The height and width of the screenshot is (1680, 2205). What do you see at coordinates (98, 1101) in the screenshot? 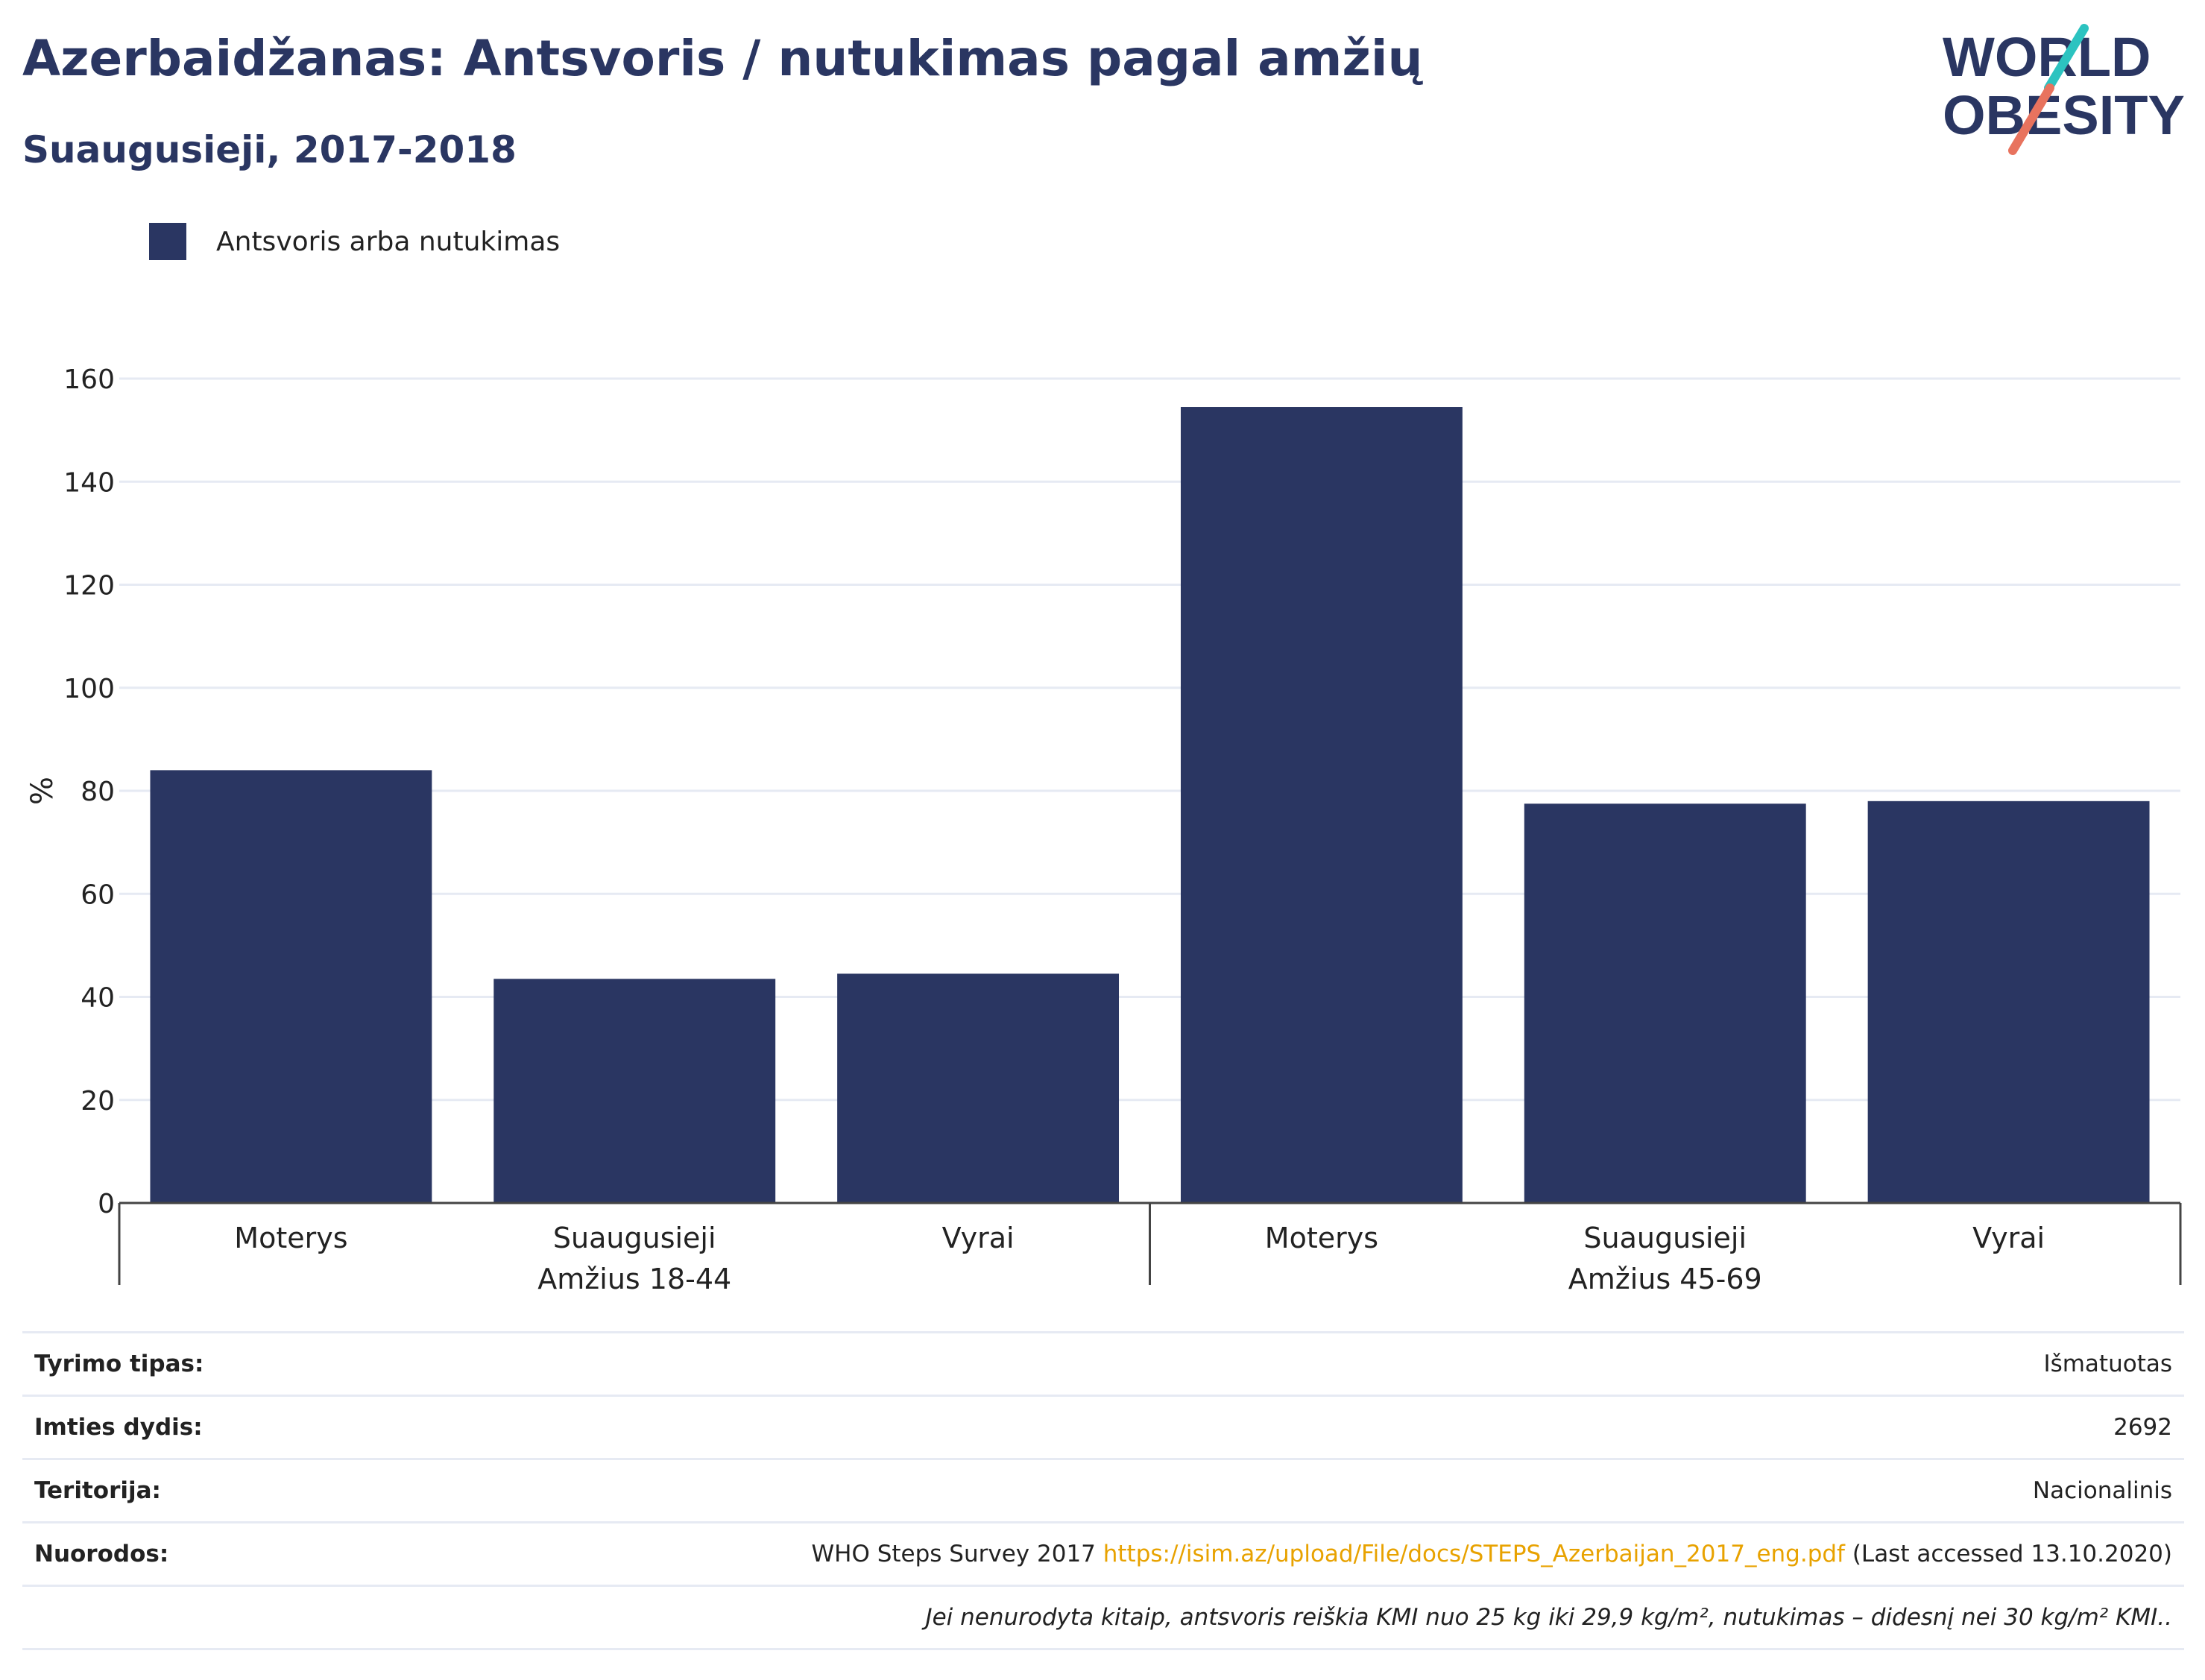
I see `y-tick-label: 20` at bounding box center [98, 1101].